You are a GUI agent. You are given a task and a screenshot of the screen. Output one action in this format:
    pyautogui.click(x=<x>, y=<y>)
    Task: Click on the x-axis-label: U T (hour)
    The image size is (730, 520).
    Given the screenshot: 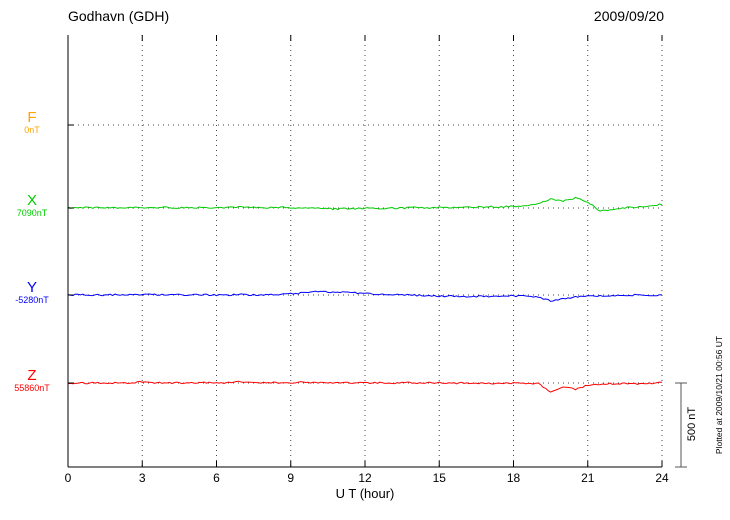 What is the action you would take?
    pyautogui.click(x=365, y=493)
    